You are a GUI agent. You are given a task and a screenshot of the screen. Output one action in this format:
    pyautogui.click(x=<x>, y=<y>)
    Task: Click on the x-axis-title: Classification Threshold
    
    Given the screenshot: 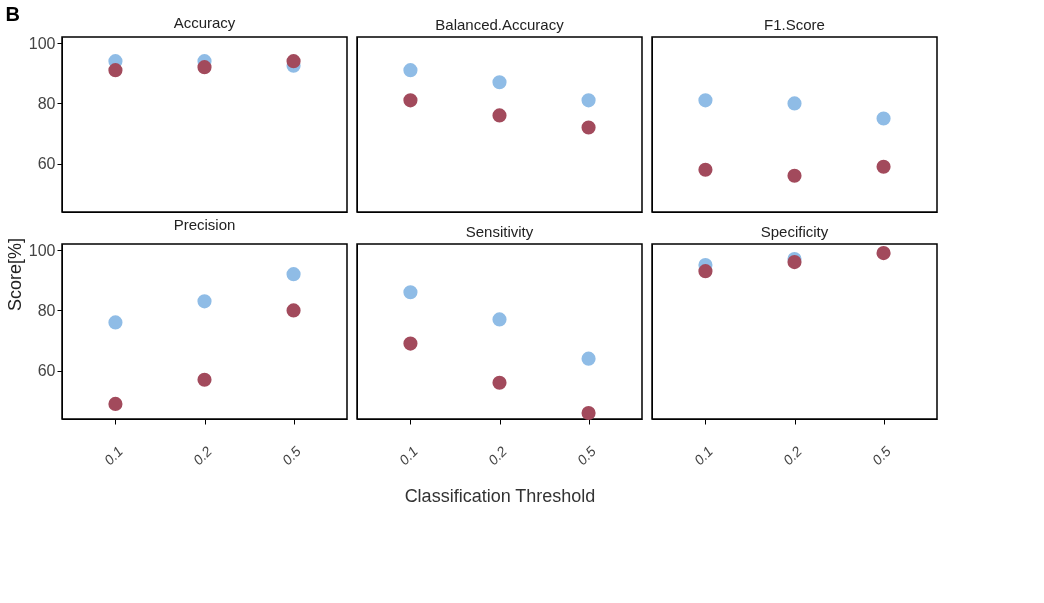 What is the action you would take?
    pyautogui.click(x=500, y=496)
    